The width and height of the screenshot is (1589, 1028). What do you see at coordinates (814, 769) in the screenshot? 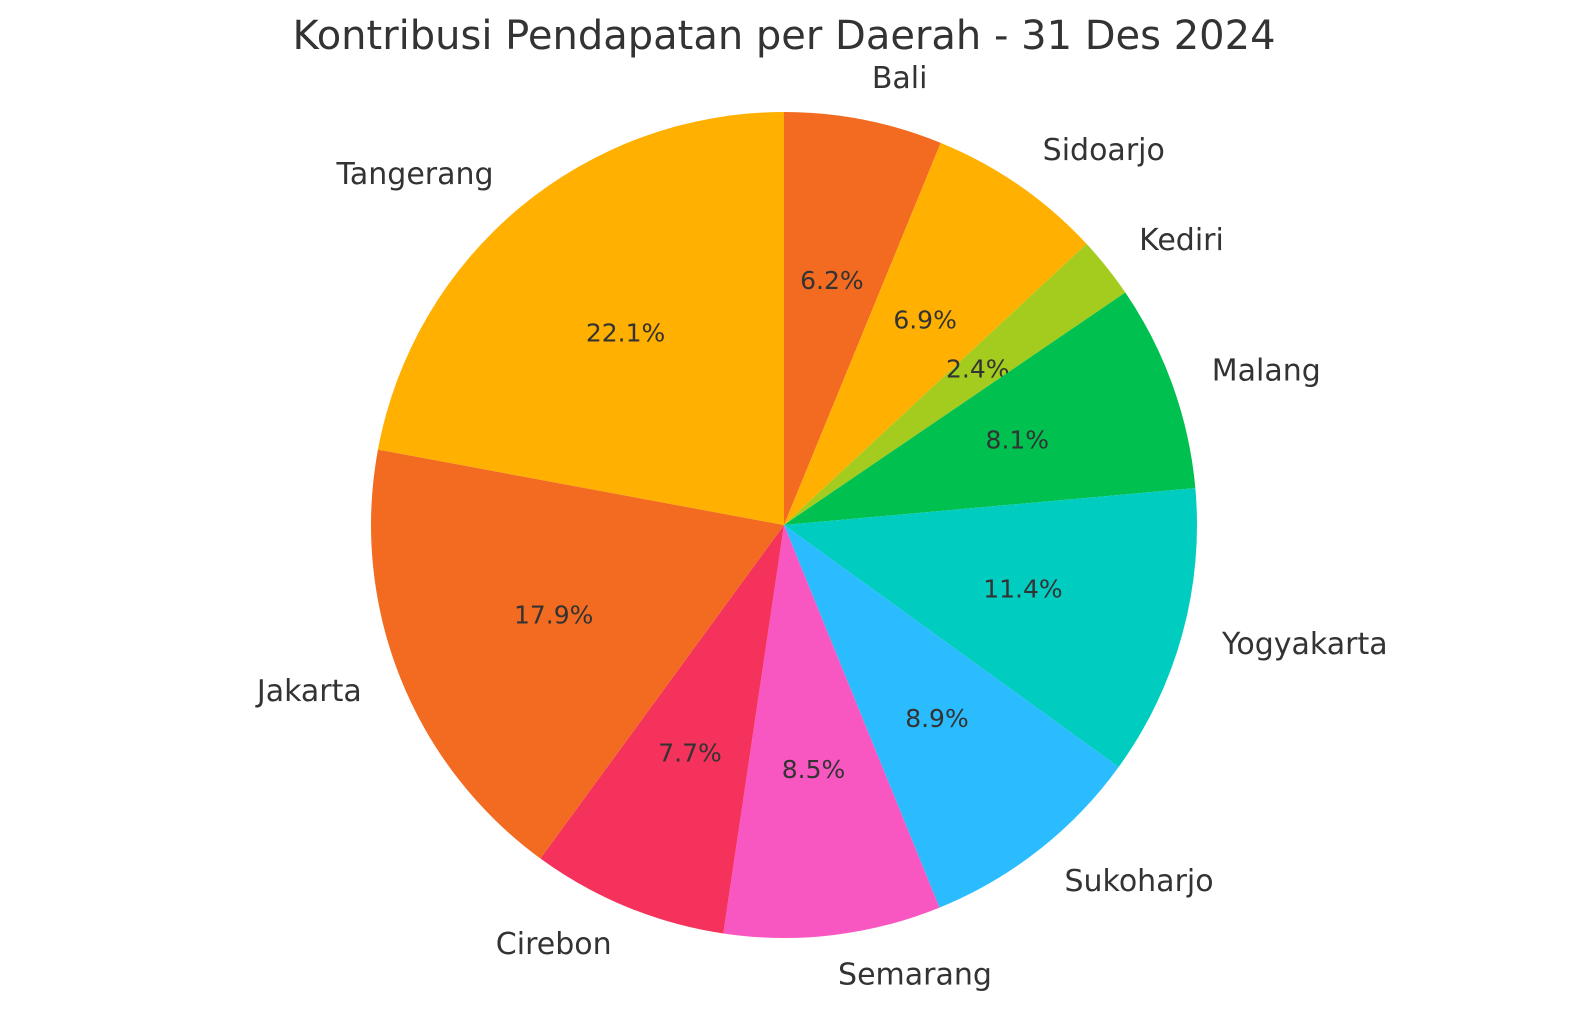
I see `value-label: 8.5%` at bounding box center [814, 769].